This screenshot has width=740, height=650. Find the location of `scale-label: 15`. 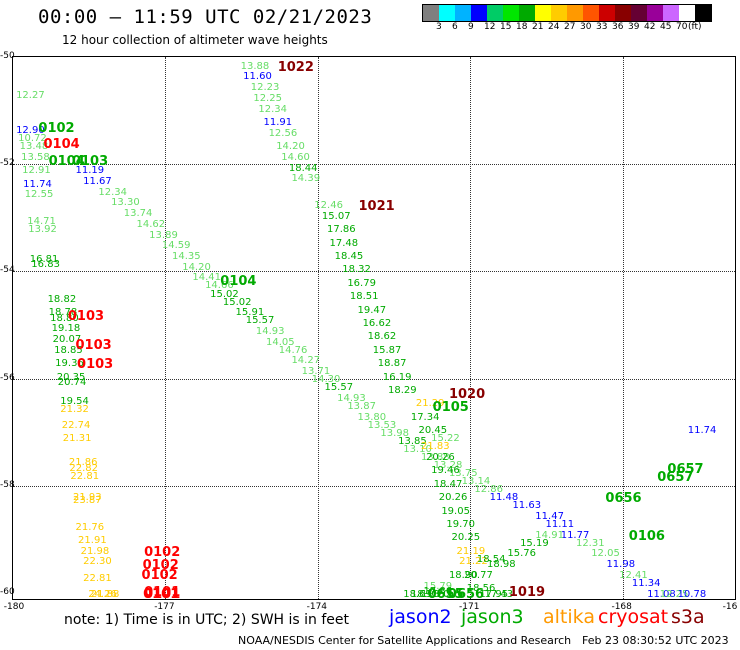

scale-label: 15 is located at coordinates (506, 27).